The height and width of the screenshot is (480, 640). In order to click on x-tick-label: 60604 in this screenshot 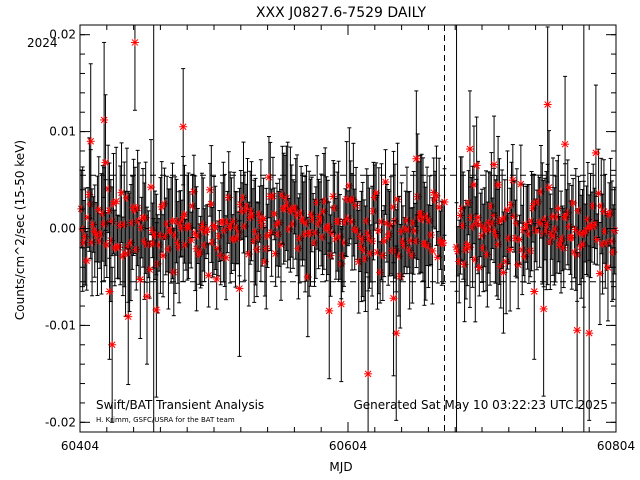, I will do `click(348, 446)`.